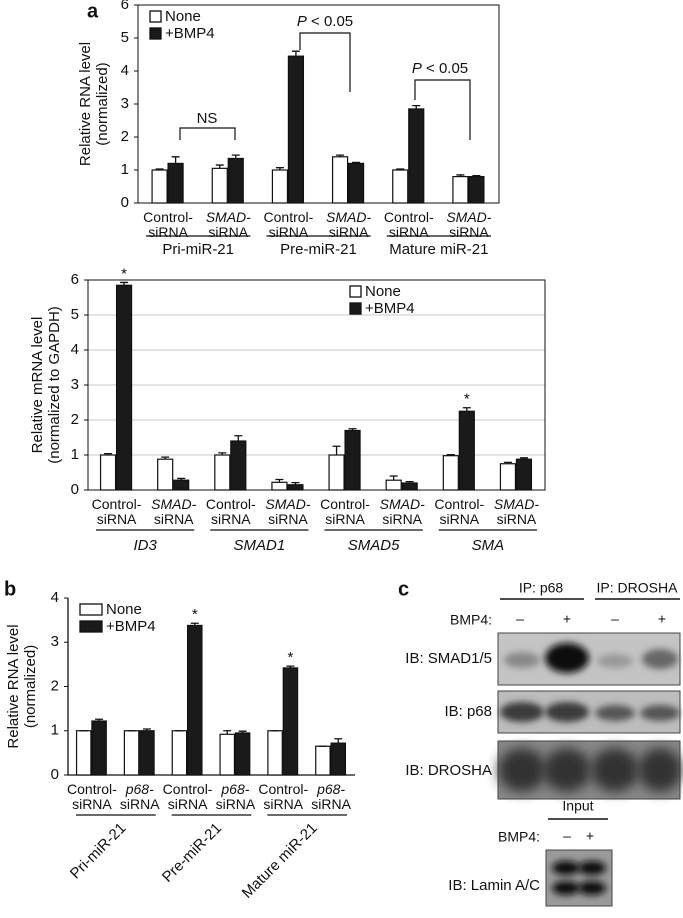  I want to click on group-label: Pre-miR-21, so click(192, 853).